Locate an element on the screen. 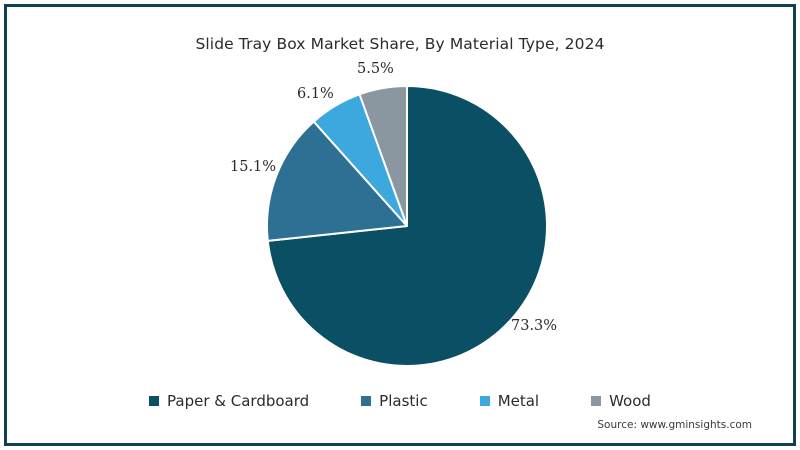 The image size is (800, 450). slice-label-wood: 5.5% is located at coordinates (375, 69).